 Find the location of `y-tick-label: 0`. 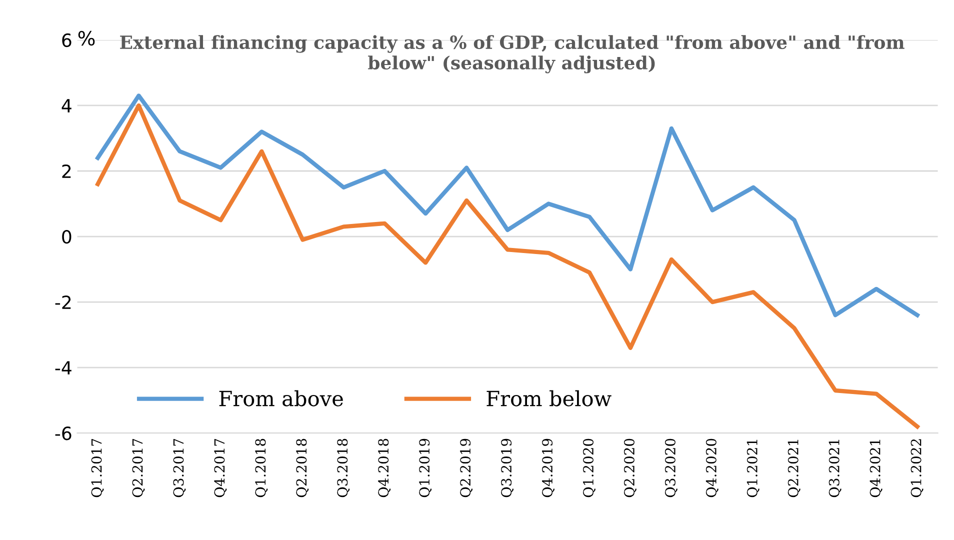

y-tick-label: 0 is located at coordinates (67, 237).